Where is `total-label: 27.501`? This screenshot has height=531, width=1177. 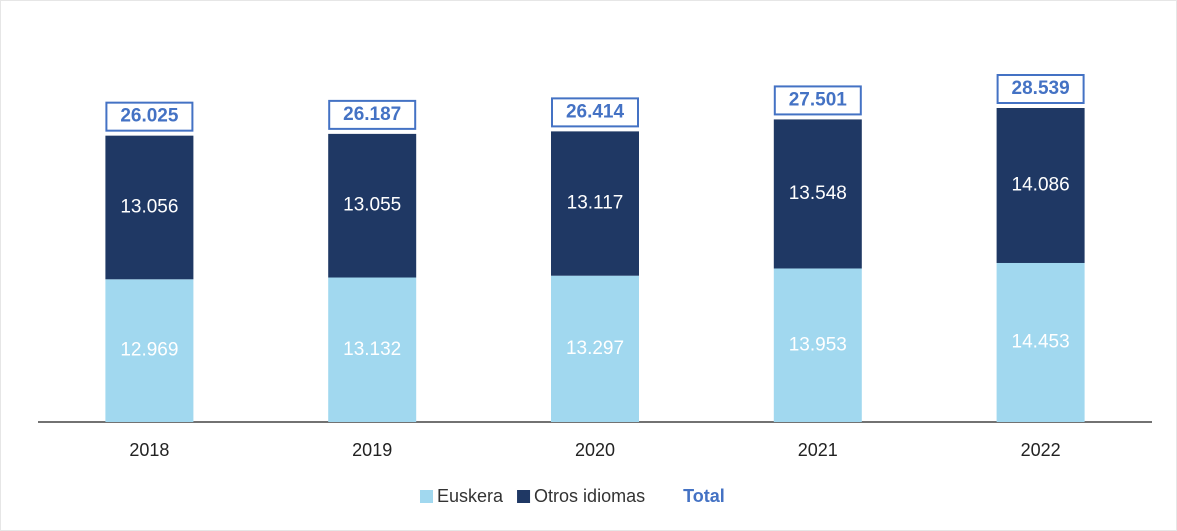
total-label: 27.501 is located at coordinates (818, 99).